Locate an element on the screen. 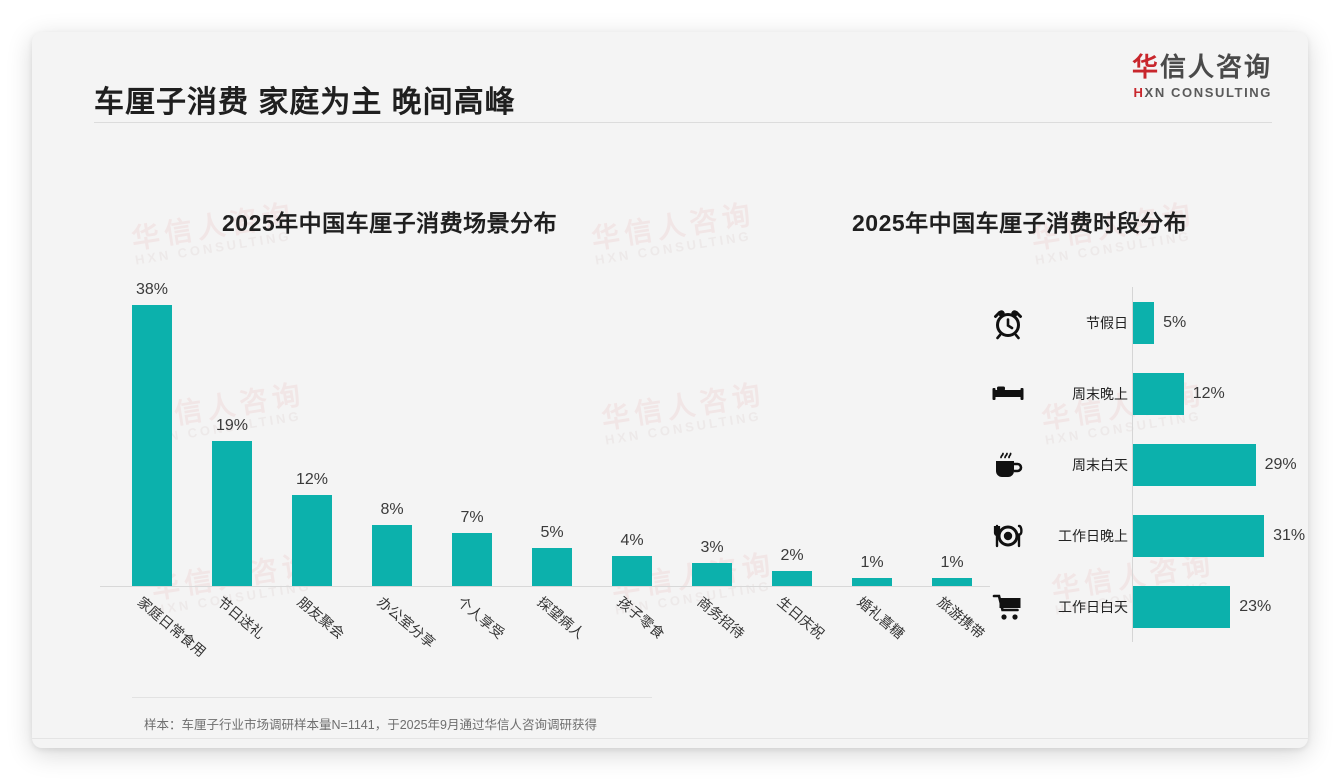 The image size is (1340, 780). category-label-cell: 办公室分享 is located at coordinates (395, 634).